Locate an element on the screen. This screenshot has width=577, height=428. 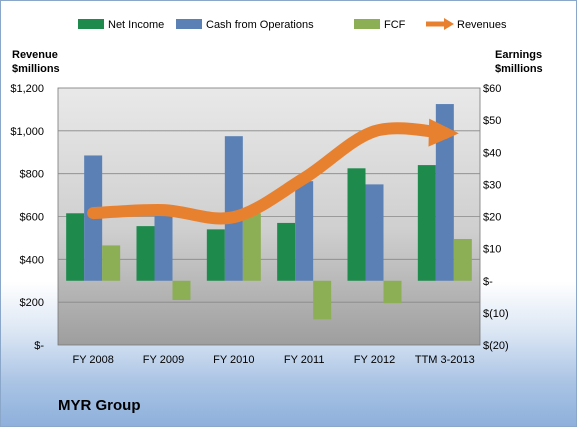
category-label: FY 2010 is located at coordinates (233, 360).